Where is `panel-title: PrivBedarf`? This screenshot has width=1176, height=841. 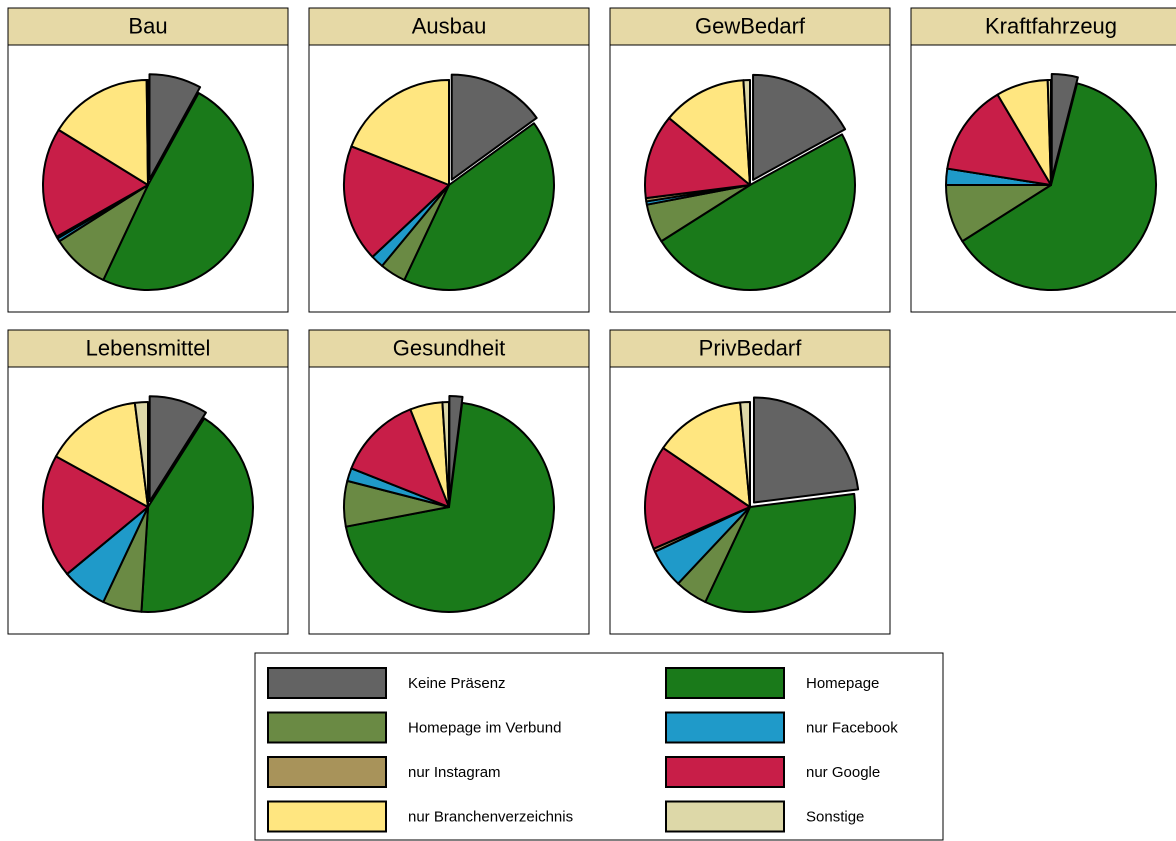
panel-title: PrivBedarf is located at coordinates (751, 347).